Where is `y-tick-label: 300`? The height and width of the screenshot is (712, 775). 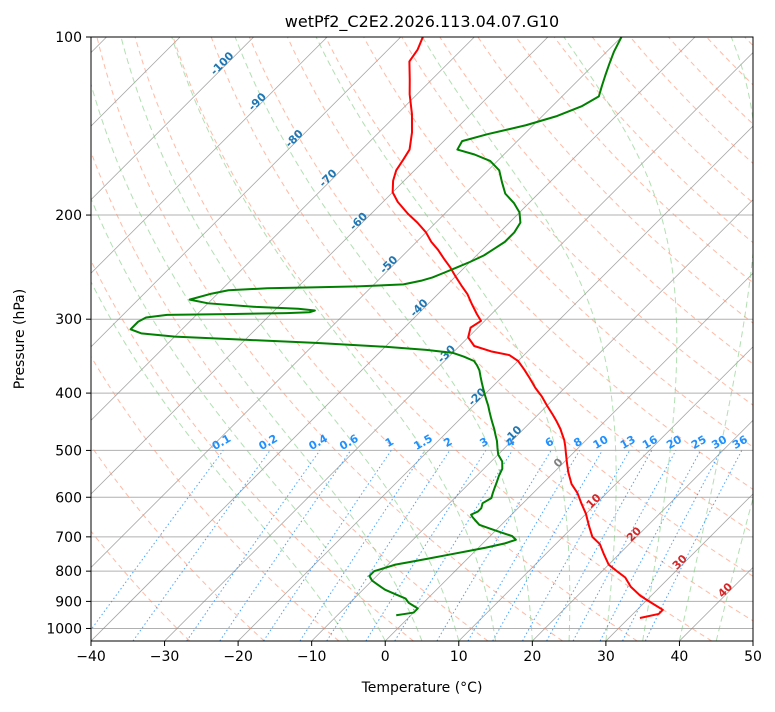 y-tick-label: 300 is located at coordinates (68, 320).